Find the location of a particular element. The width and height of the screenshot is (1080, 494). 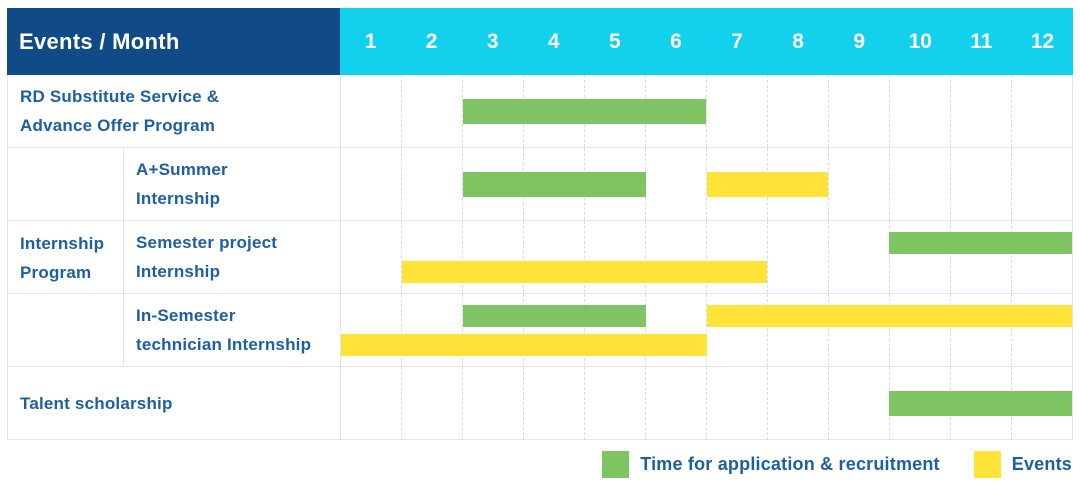

row-label-a-plus-summer-internship: A+Summer Internship is located at coordinates (232, 184).